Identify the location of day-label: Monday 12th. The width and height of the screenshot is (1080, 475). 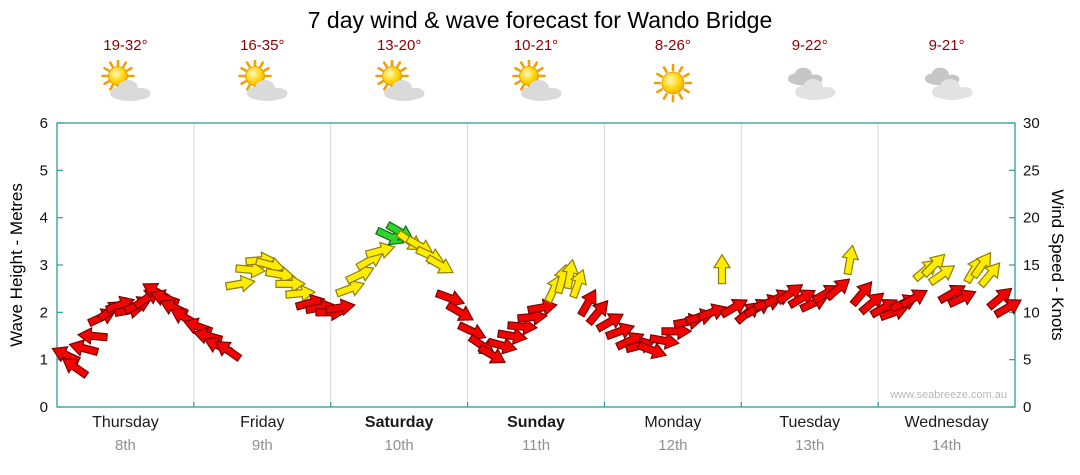
(672, 434).